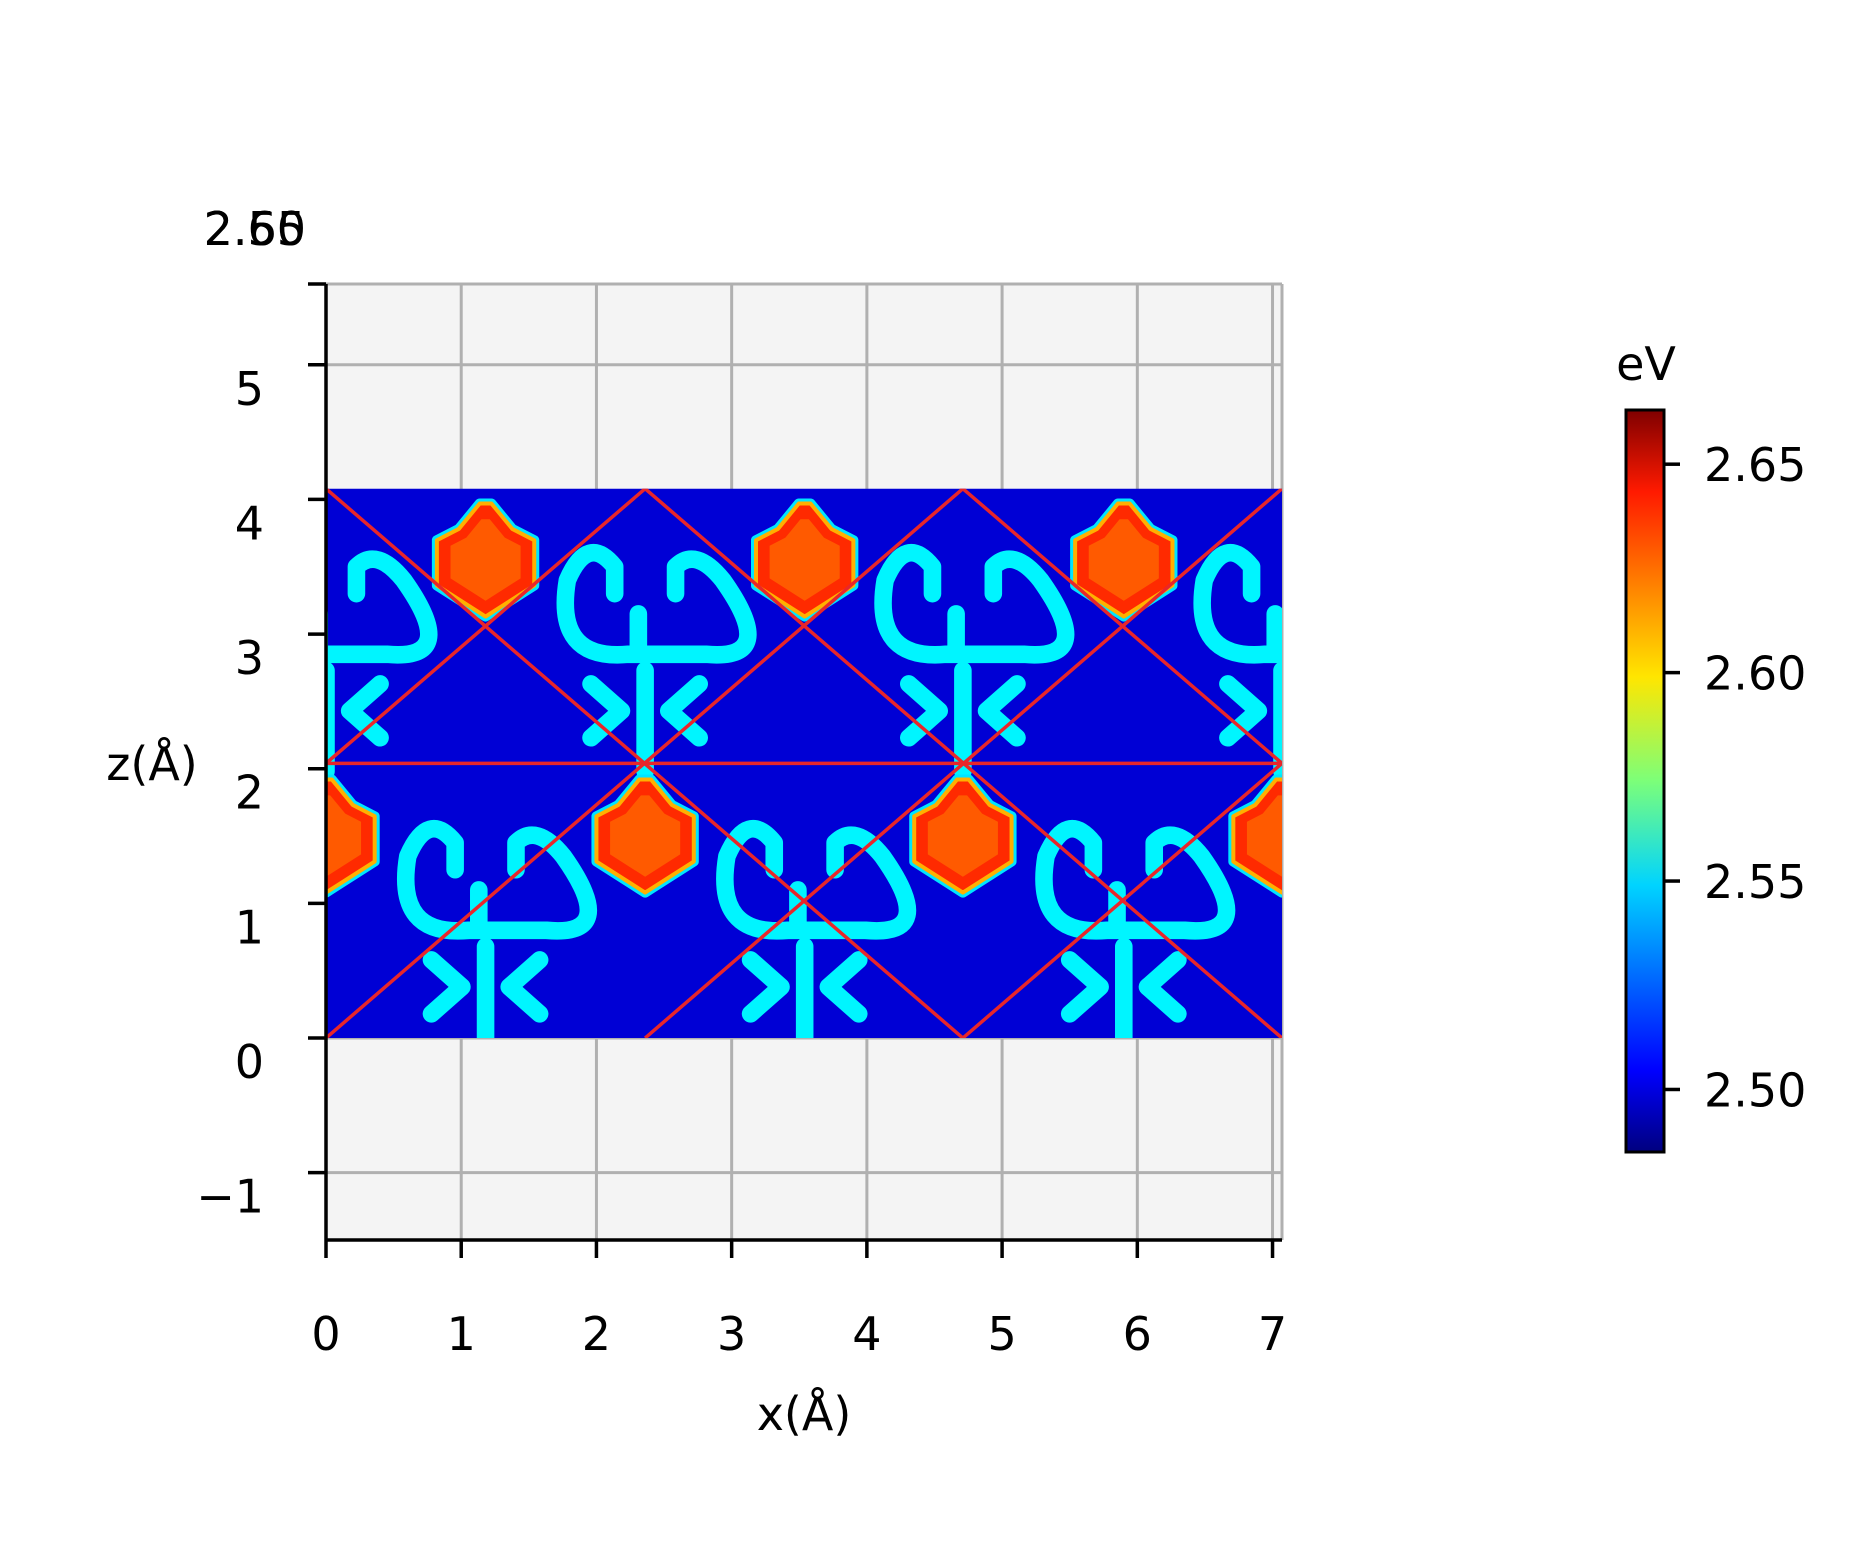  Describe the element at coordinates (461, 1334) in the screenshot. I see `x-tick-label: 1` at that location.